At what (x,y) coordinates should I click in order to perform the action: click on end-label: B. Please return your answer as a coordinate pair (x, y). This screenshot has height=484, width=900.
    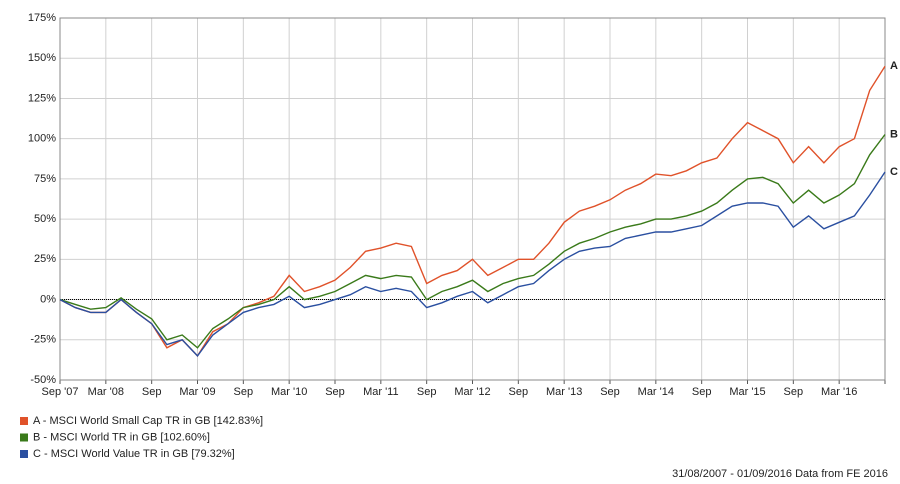
    Looking at the image, I should click on (894, 134).